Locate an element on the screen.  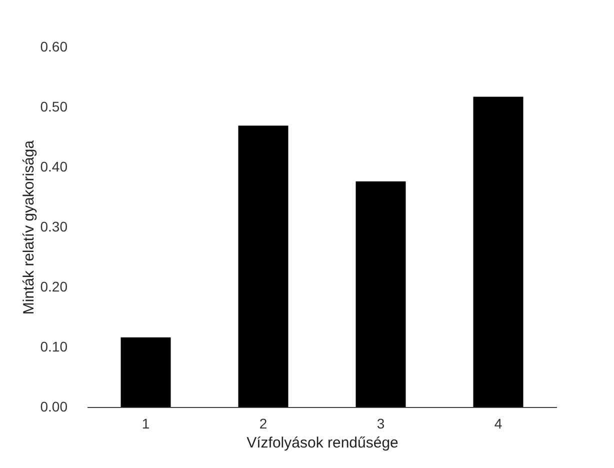
y-tick-label: 0.20 is located at coordinates (54, 286).